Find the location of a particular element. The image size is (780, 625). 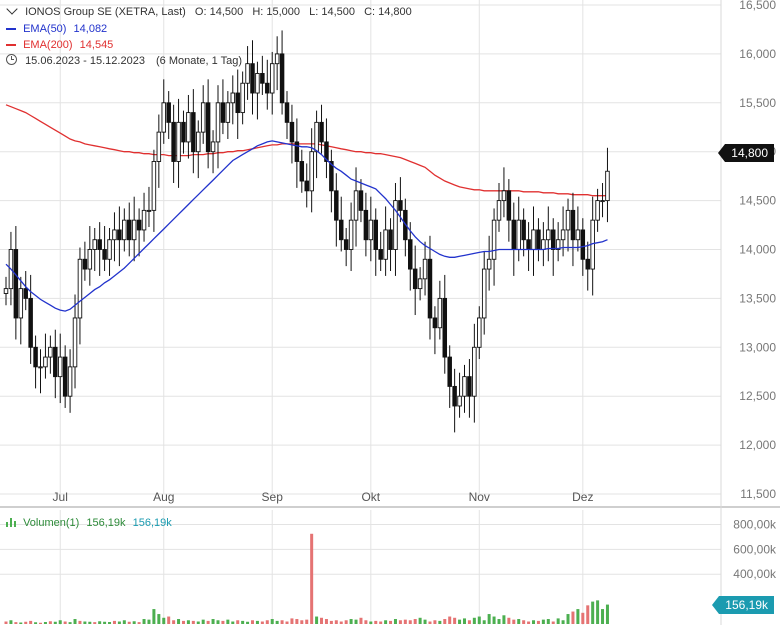

time-tick-label: Sep is located at coordinates (273, 497).